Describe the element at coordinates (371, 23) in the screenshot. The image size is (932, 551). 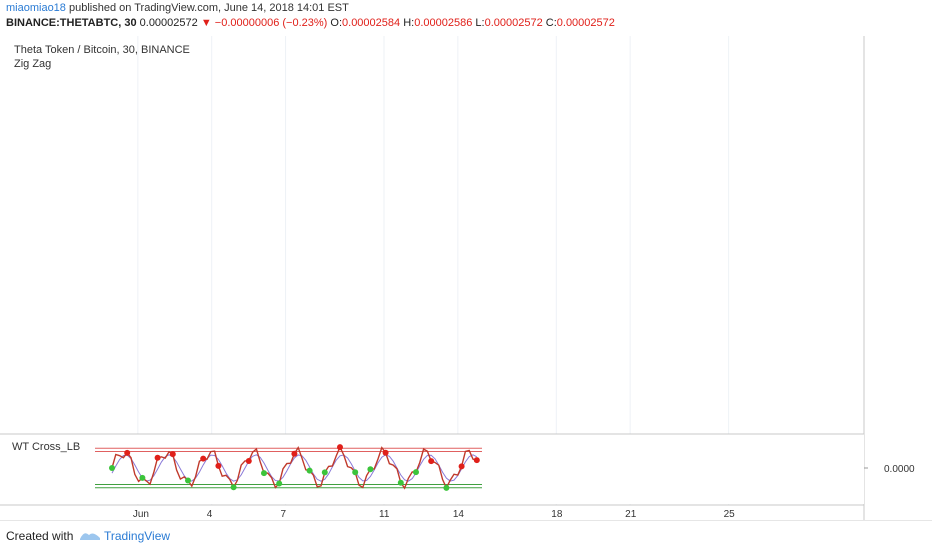
I see `open-value: 0.00002584` at that location.